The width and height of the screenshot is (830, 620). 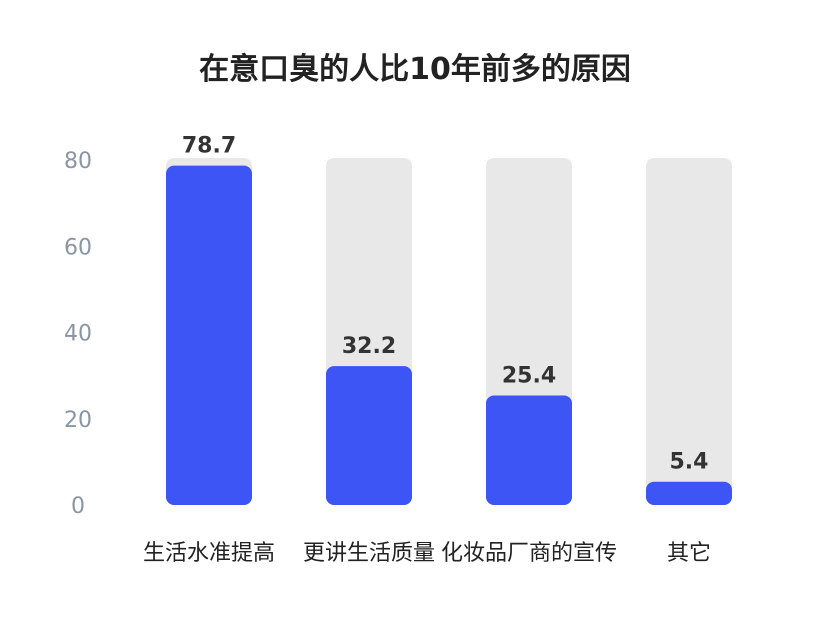 What do you see at coordinates (78, 506) in the screenshot?
I see `y-tick-label: 0` at bounding box center [78, 506].